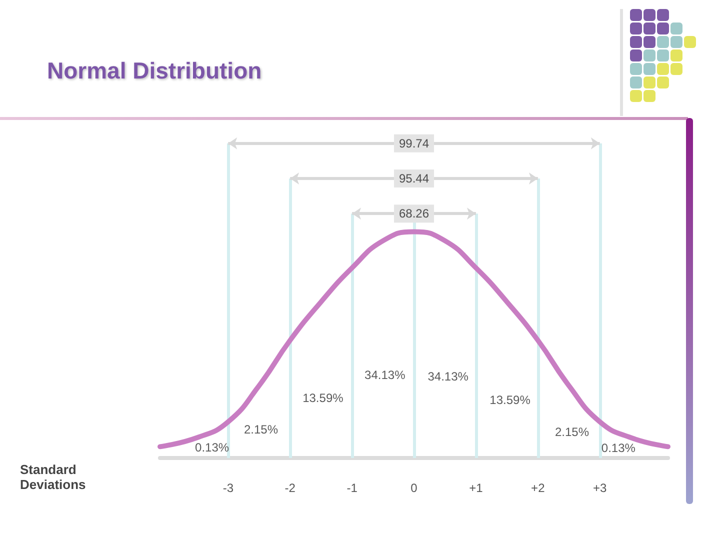  Describe the element at coordinates (290, 488) in the screenshot. I see `x-tick-label: -2` at that location.